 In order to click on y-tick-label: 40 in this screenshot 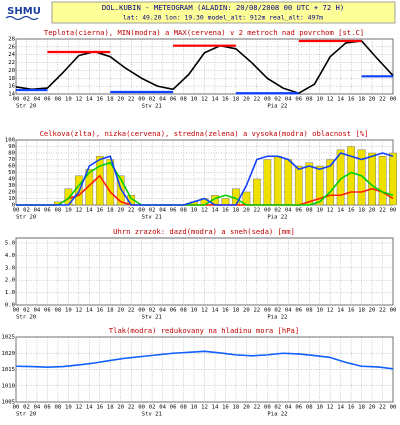, I will do `click(11, 180)`.